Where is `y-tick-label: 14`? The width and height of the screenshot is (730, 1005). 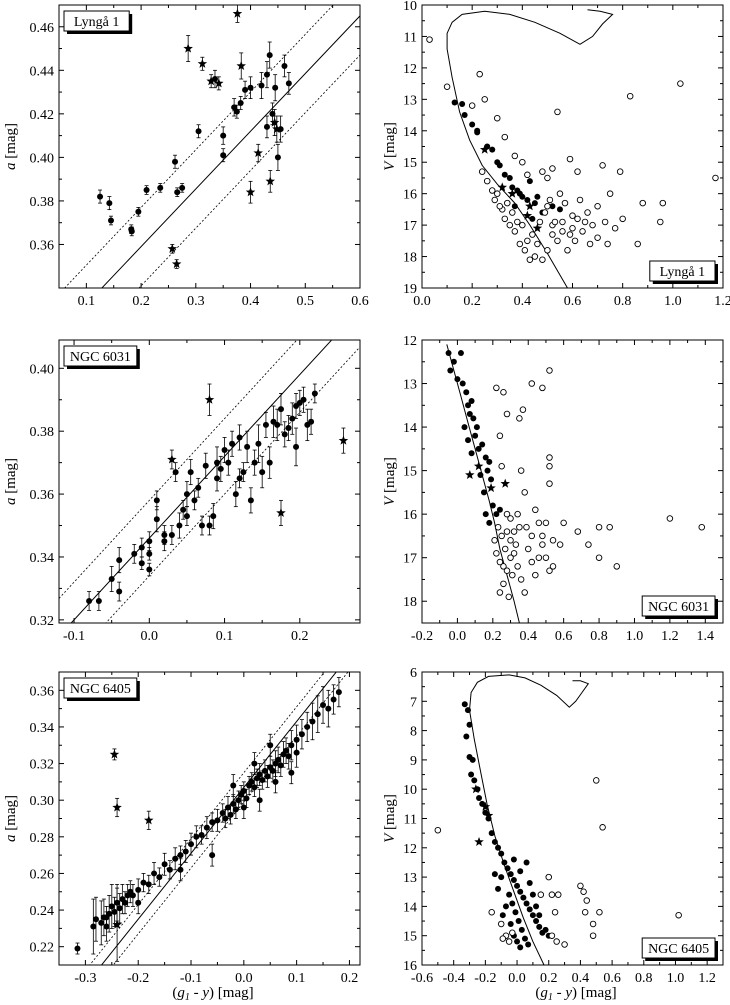 y-tick-label: 14 is located at coordinates (410, 907).